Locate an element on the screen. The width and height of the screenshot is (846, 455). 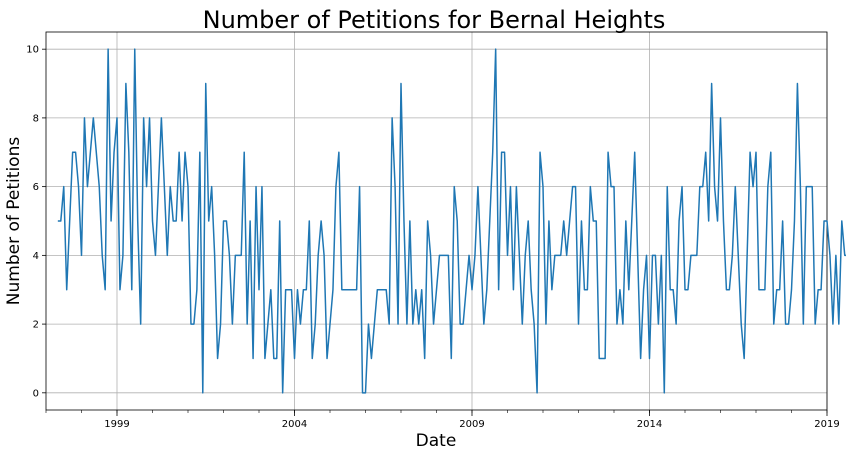
y-tick-label: 8 is located at coordinates (36, 118).